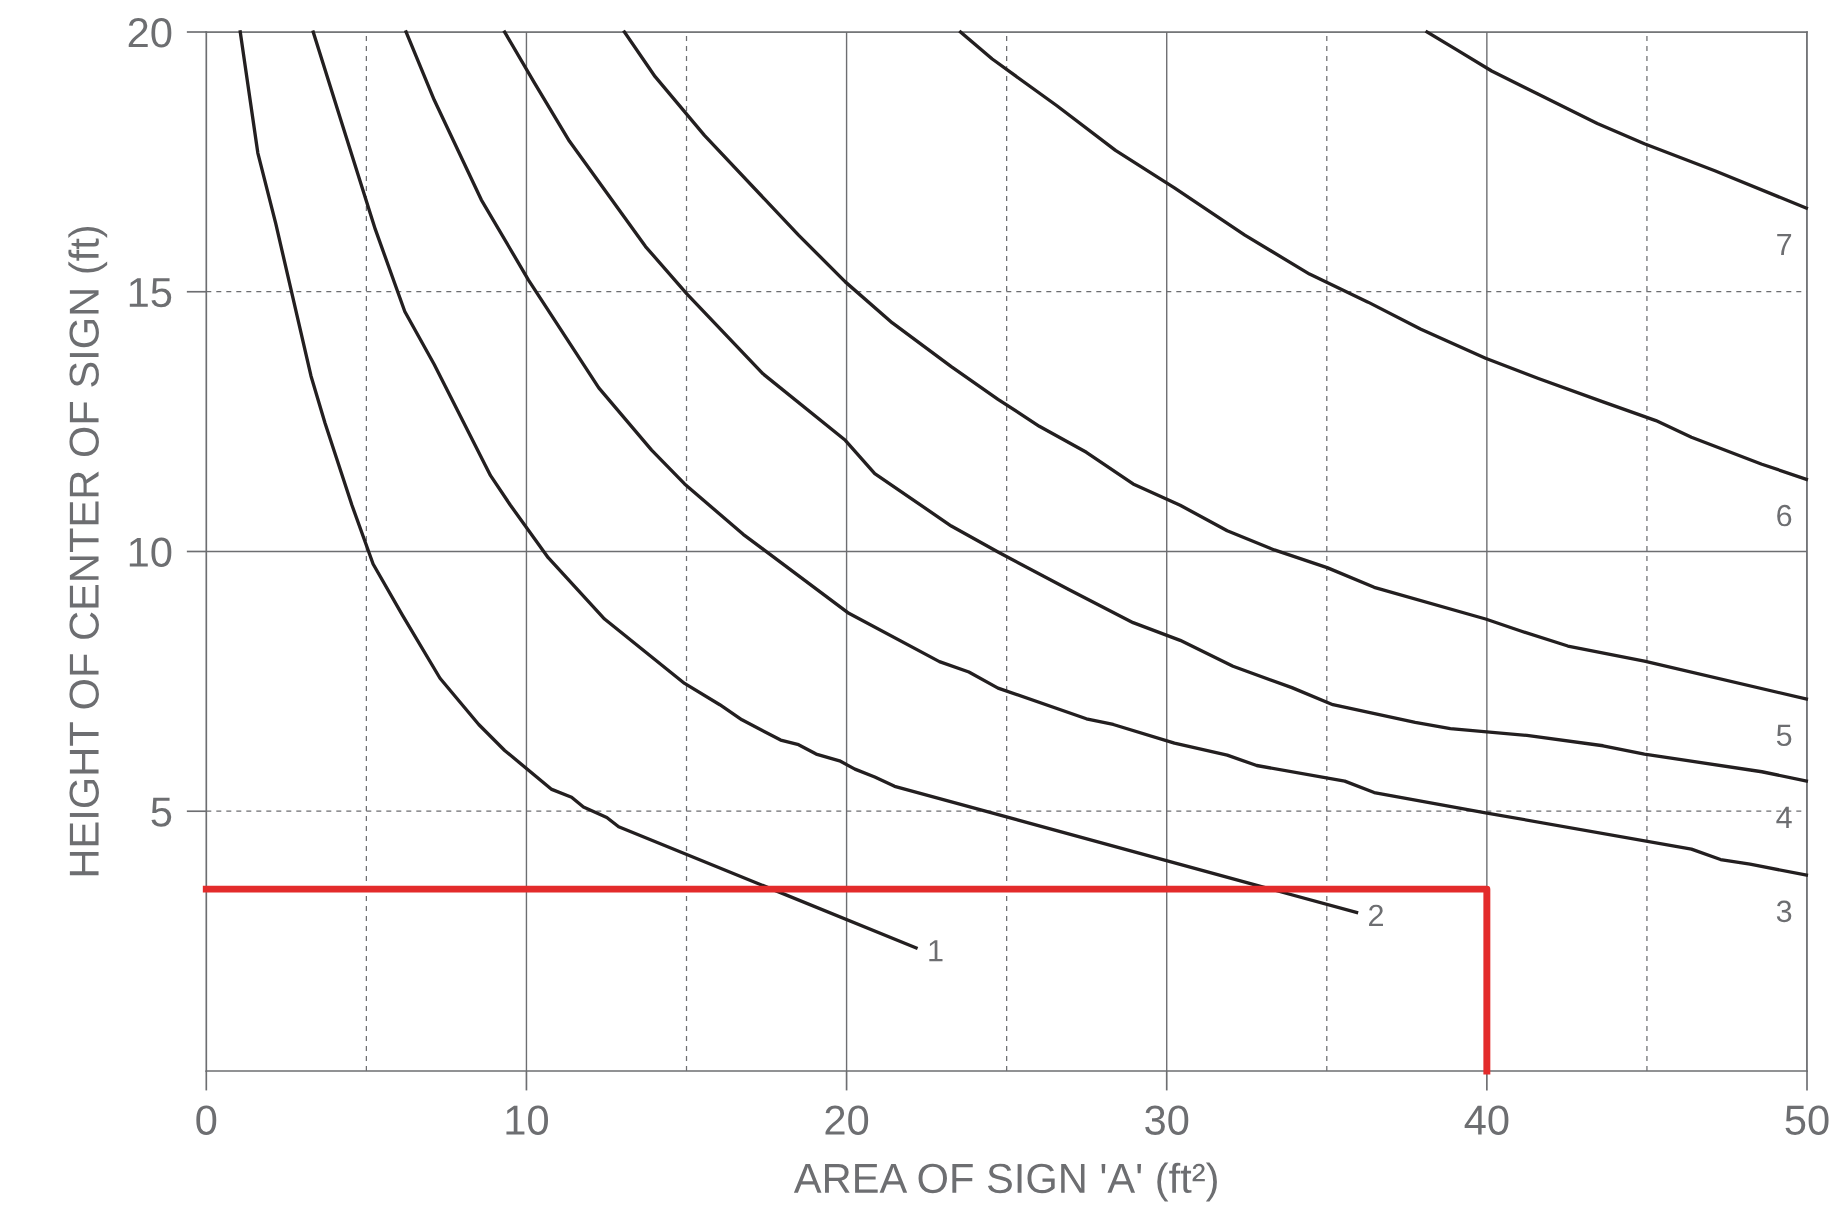 This screenshot has height=1231, width=1842. I want to click on x-tick-label: 0, so click(206, 1120).